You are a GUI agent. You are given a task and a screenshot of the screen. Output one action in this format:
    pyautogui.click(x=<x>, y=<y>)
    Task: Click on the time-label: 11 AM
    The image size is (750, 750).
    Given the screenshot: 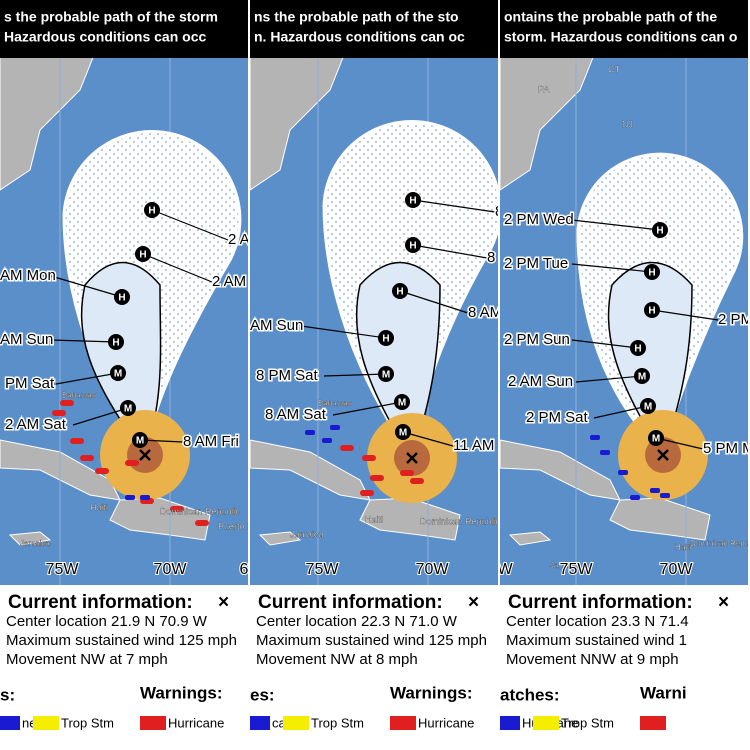 What is the action you would take?
    pyautogui.click(x=473, y=445)
    